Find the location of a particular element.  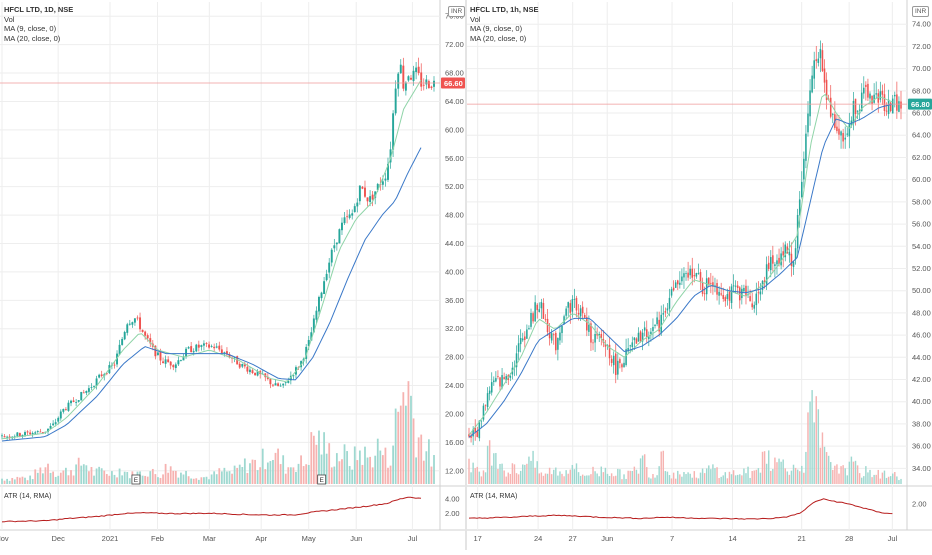

right-chart-title: HFCL LTD, 1h, NSE is located at coordinates (504, 9).